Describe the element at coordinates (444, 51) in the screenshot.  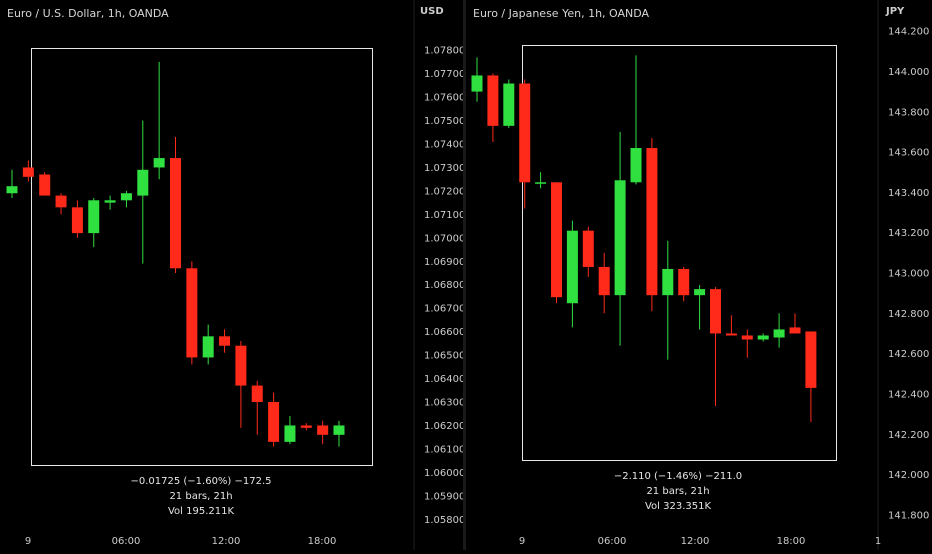
I see `y-tick-label: 1.07800` at that location.